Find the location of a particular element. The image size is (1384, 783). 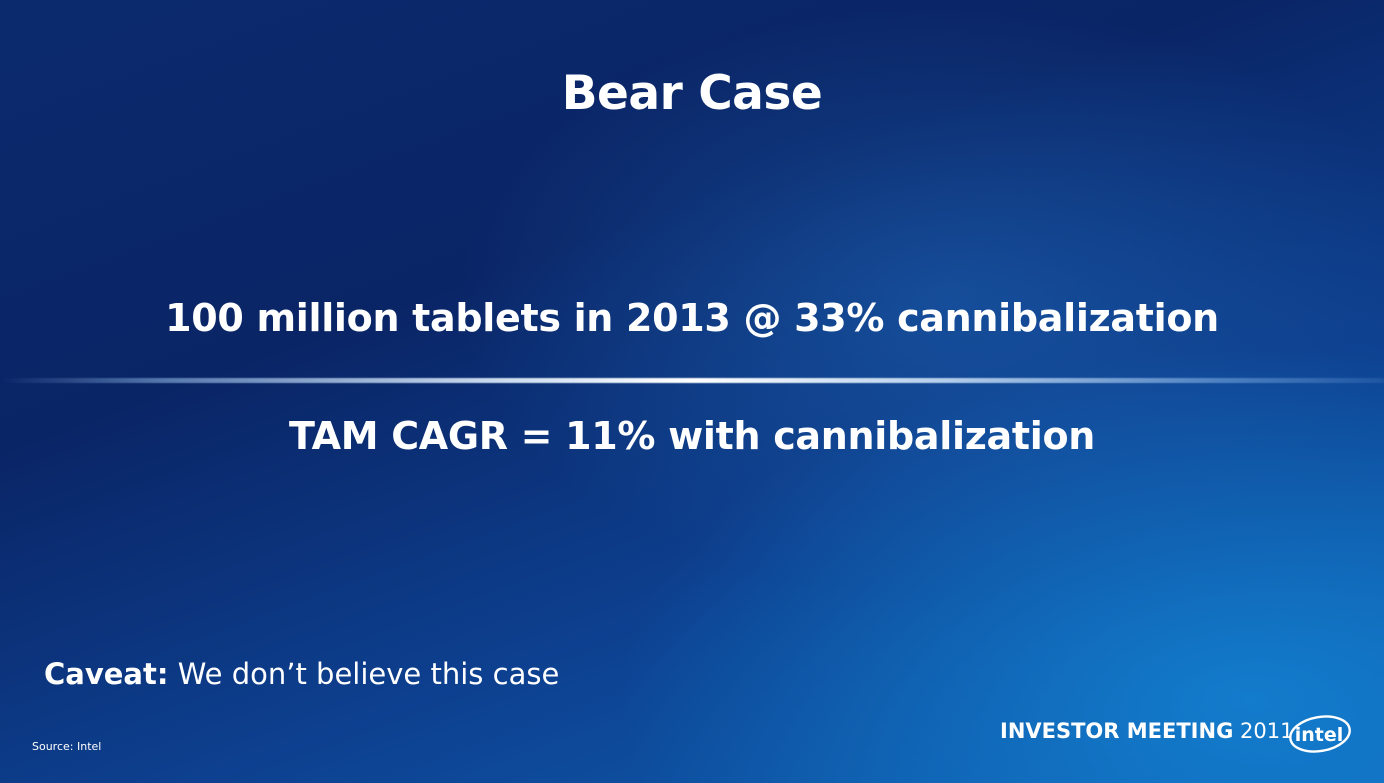

intel-logo-icon: intel is located at coordinates (1320, 734).